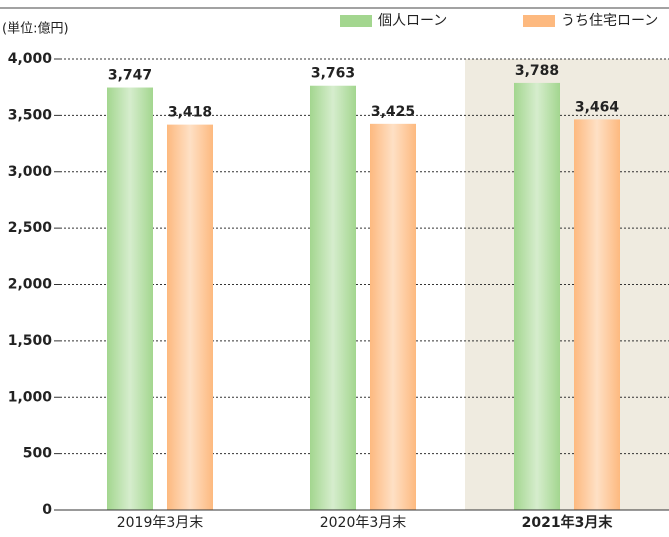 The image size is (669, 537). What do you see at coordinates (35, 29) in the screenshot?
I see `unit-label: (単位:億円)` at bounding box center [35, 29].